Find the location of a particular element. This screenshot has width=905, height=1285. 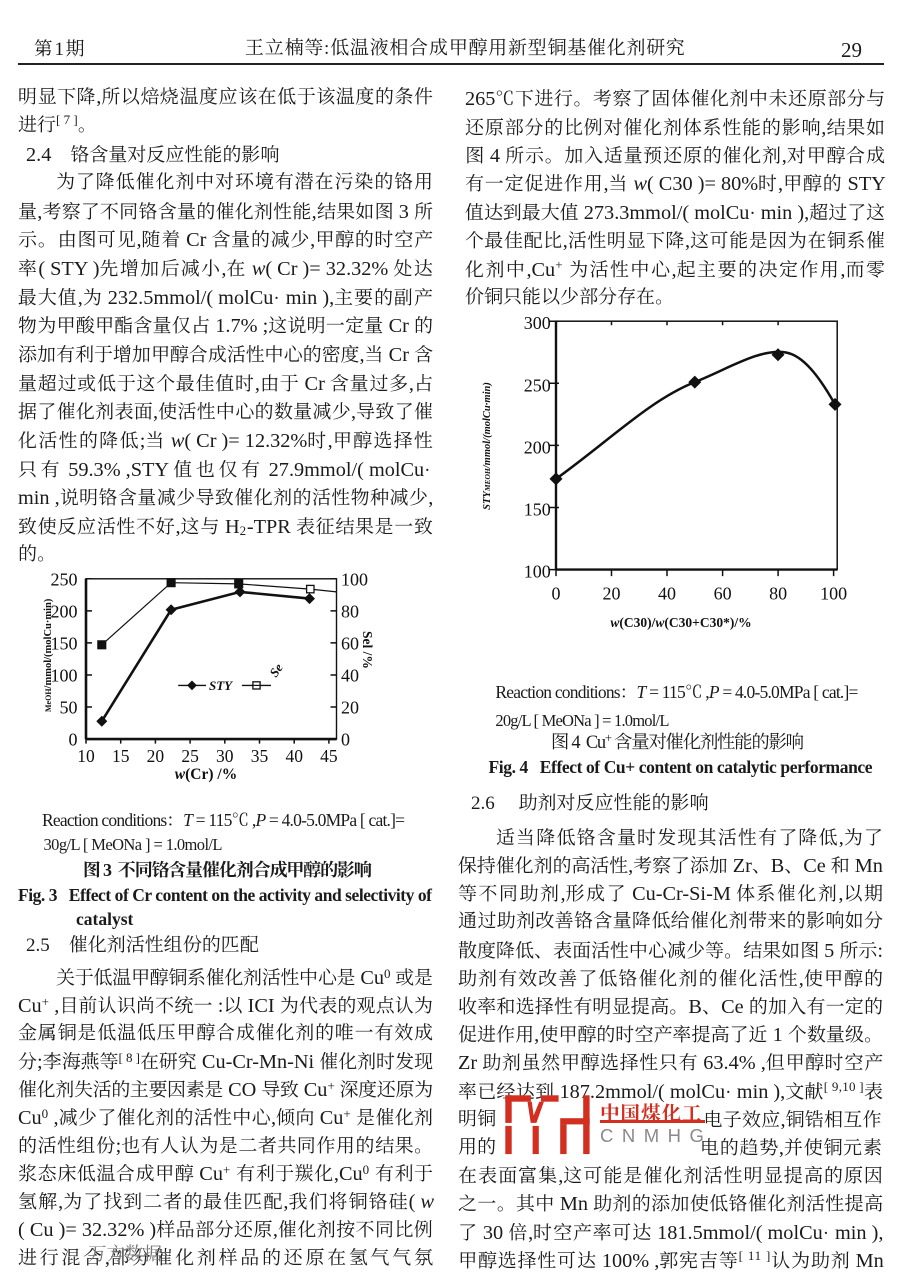

svg-text: 300 is located at coordinates (537, 323).